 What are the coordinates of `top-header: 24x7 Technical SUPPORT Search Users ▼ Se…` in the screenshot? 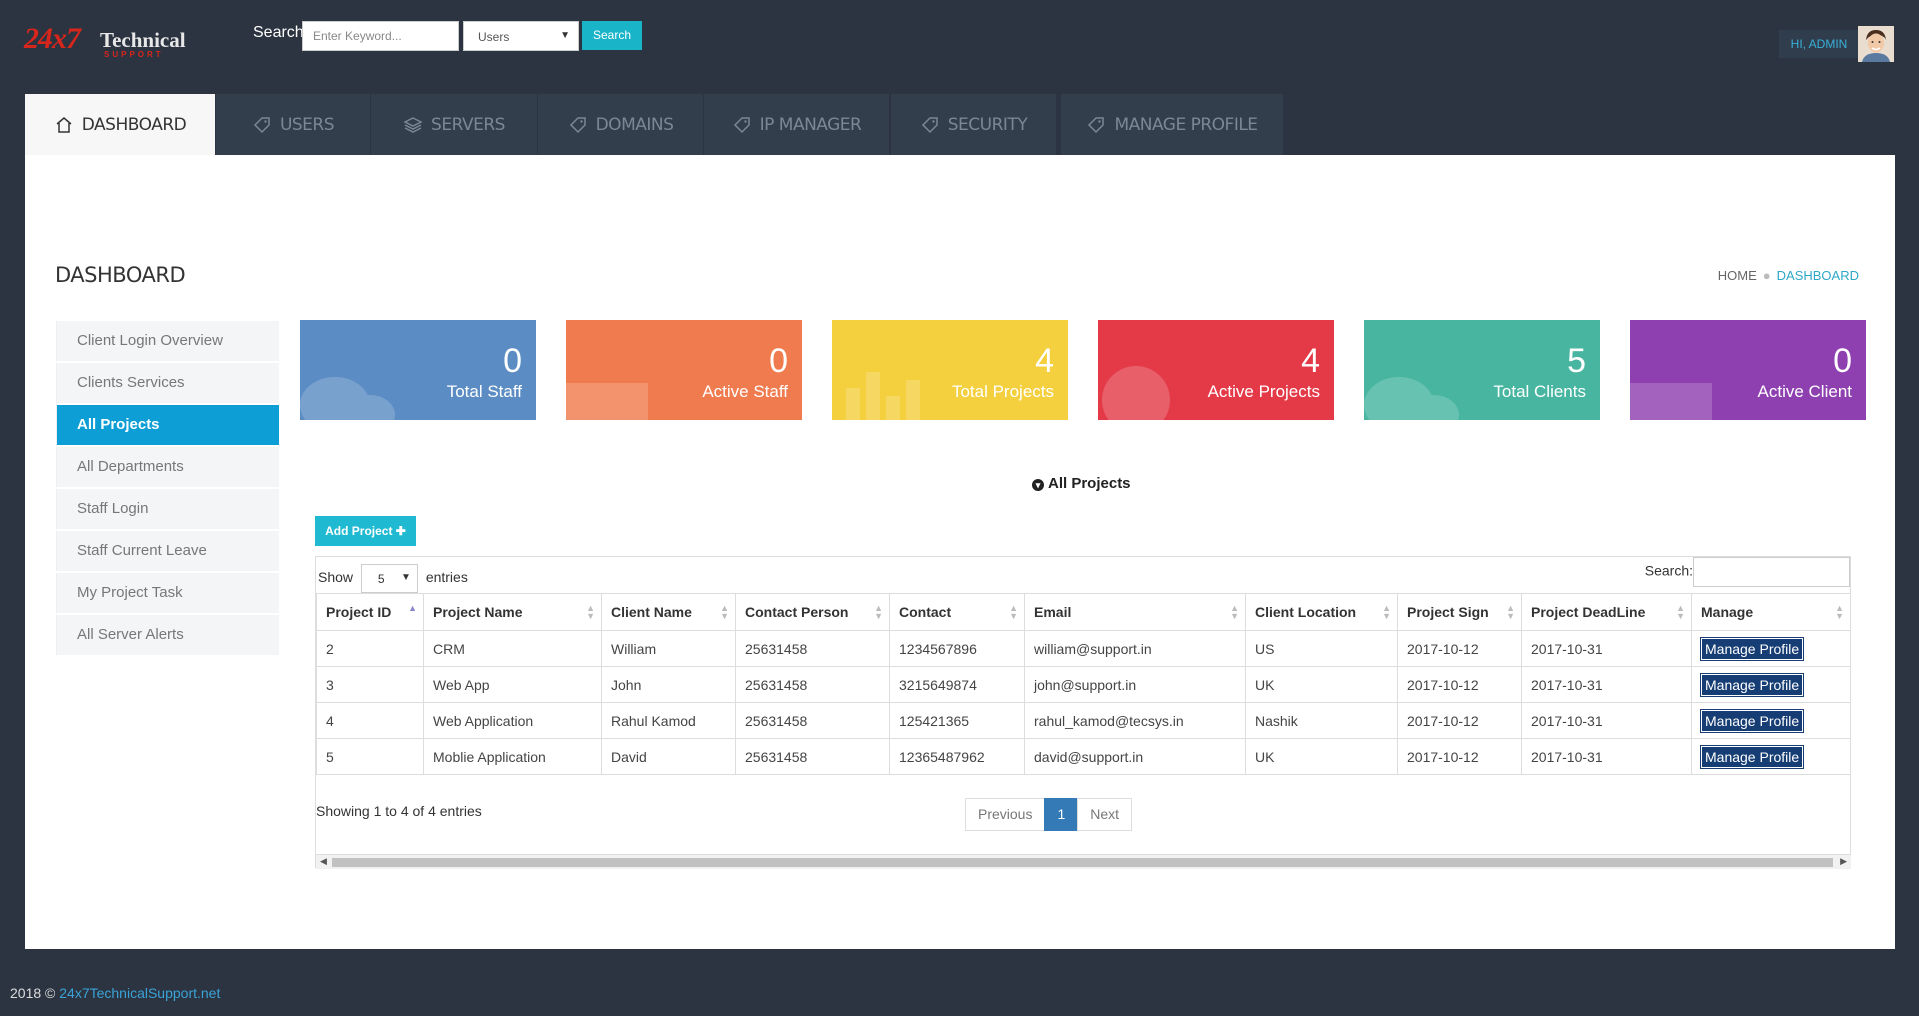 It's located at (959, 47).